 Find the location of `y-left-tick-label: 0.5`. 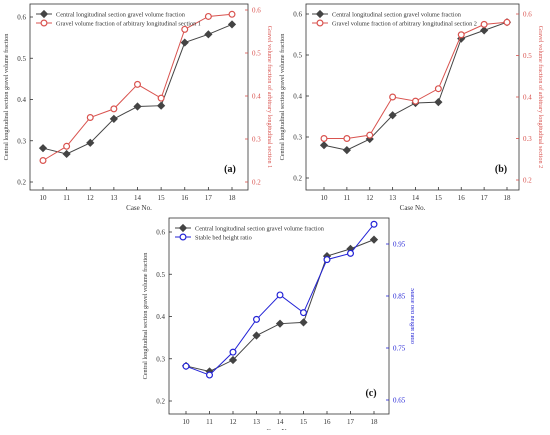

y-left-tick-label: 0.5 is located at coordinates (21, 59).